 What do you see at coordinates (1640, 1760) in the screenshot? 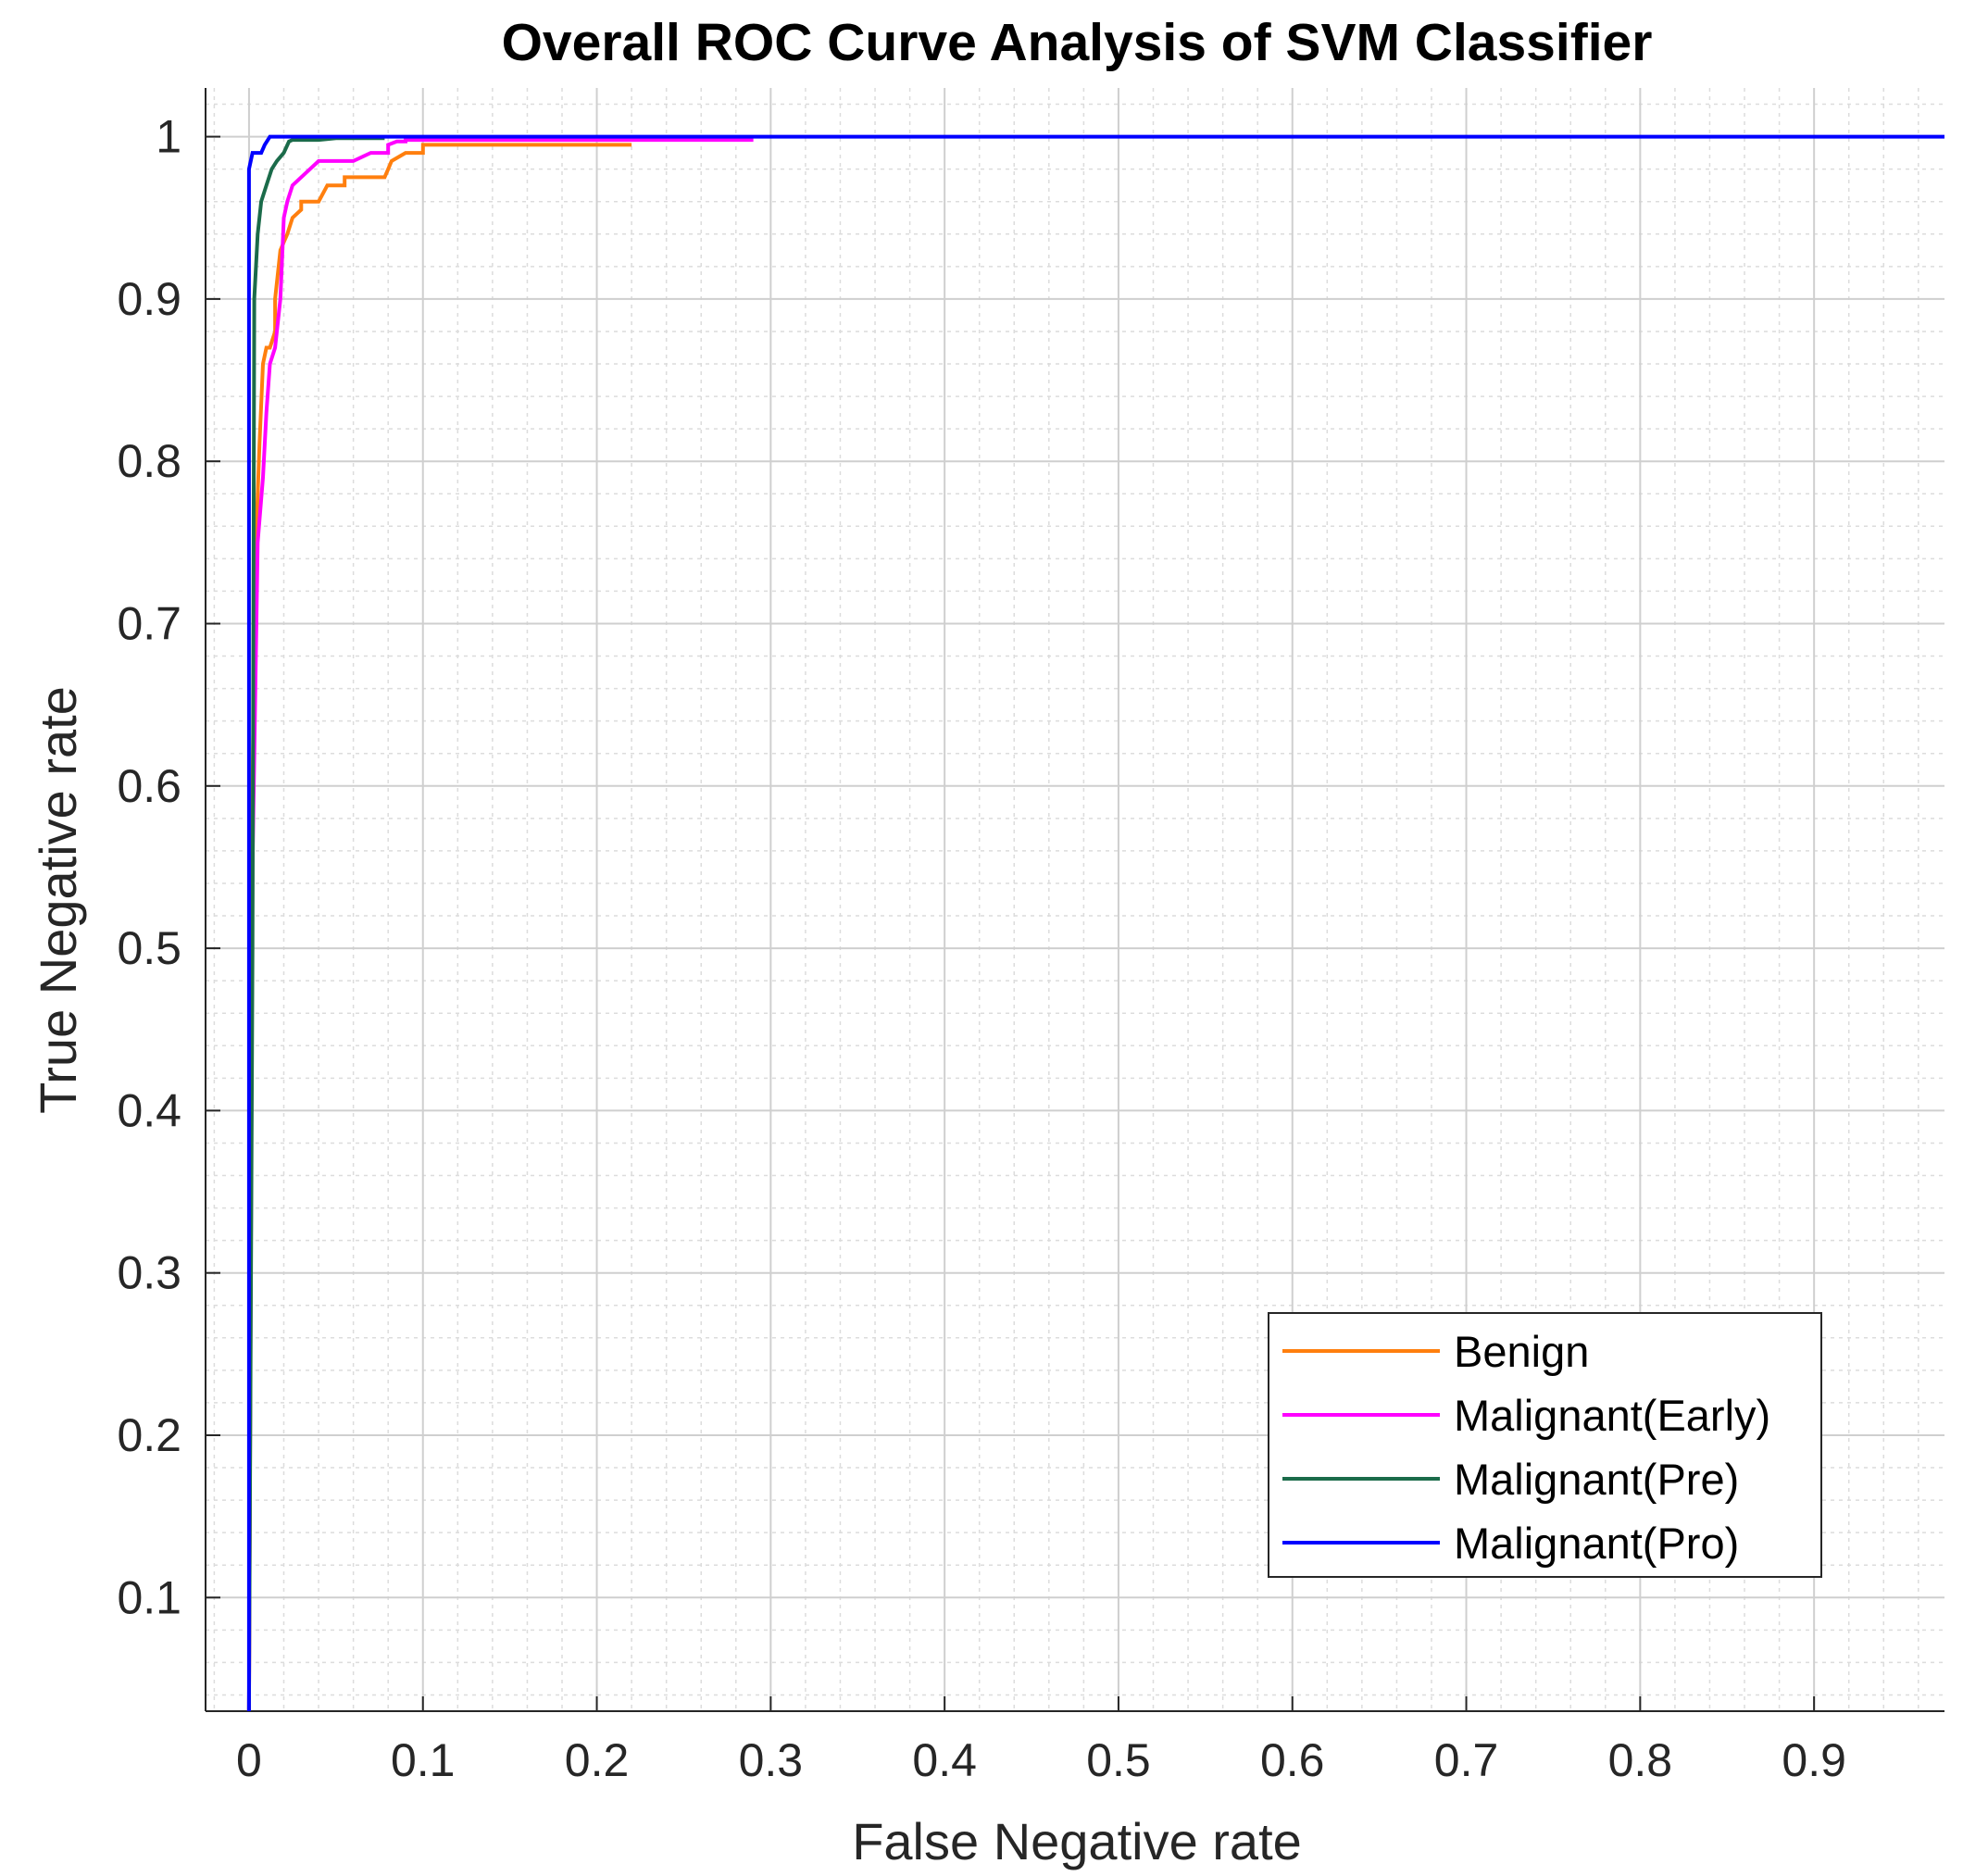
I see `x-tick-label: 0.8` at bounding box center [1640, 1760].